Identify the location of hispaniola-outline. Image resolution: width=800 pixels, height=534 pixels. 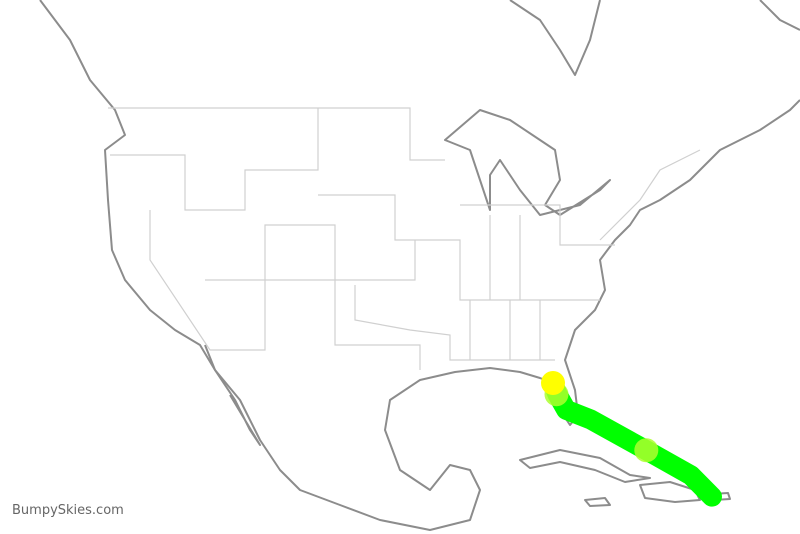
(670, 492).